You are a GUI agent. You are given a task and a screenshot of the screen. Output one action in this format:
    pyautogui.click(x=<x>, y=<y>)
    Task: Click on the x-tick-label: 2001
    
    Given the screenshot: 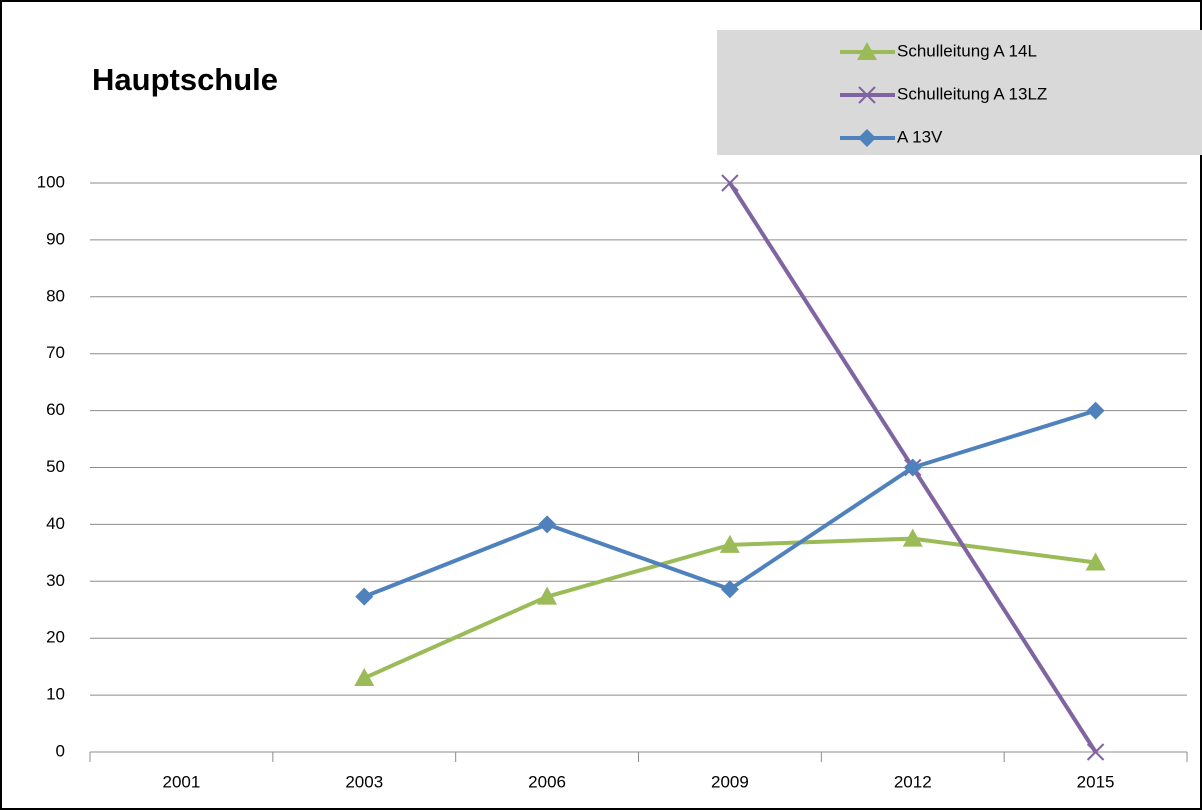 What is the action you would take?
    pyautogui.click(x=182, y=781)
    